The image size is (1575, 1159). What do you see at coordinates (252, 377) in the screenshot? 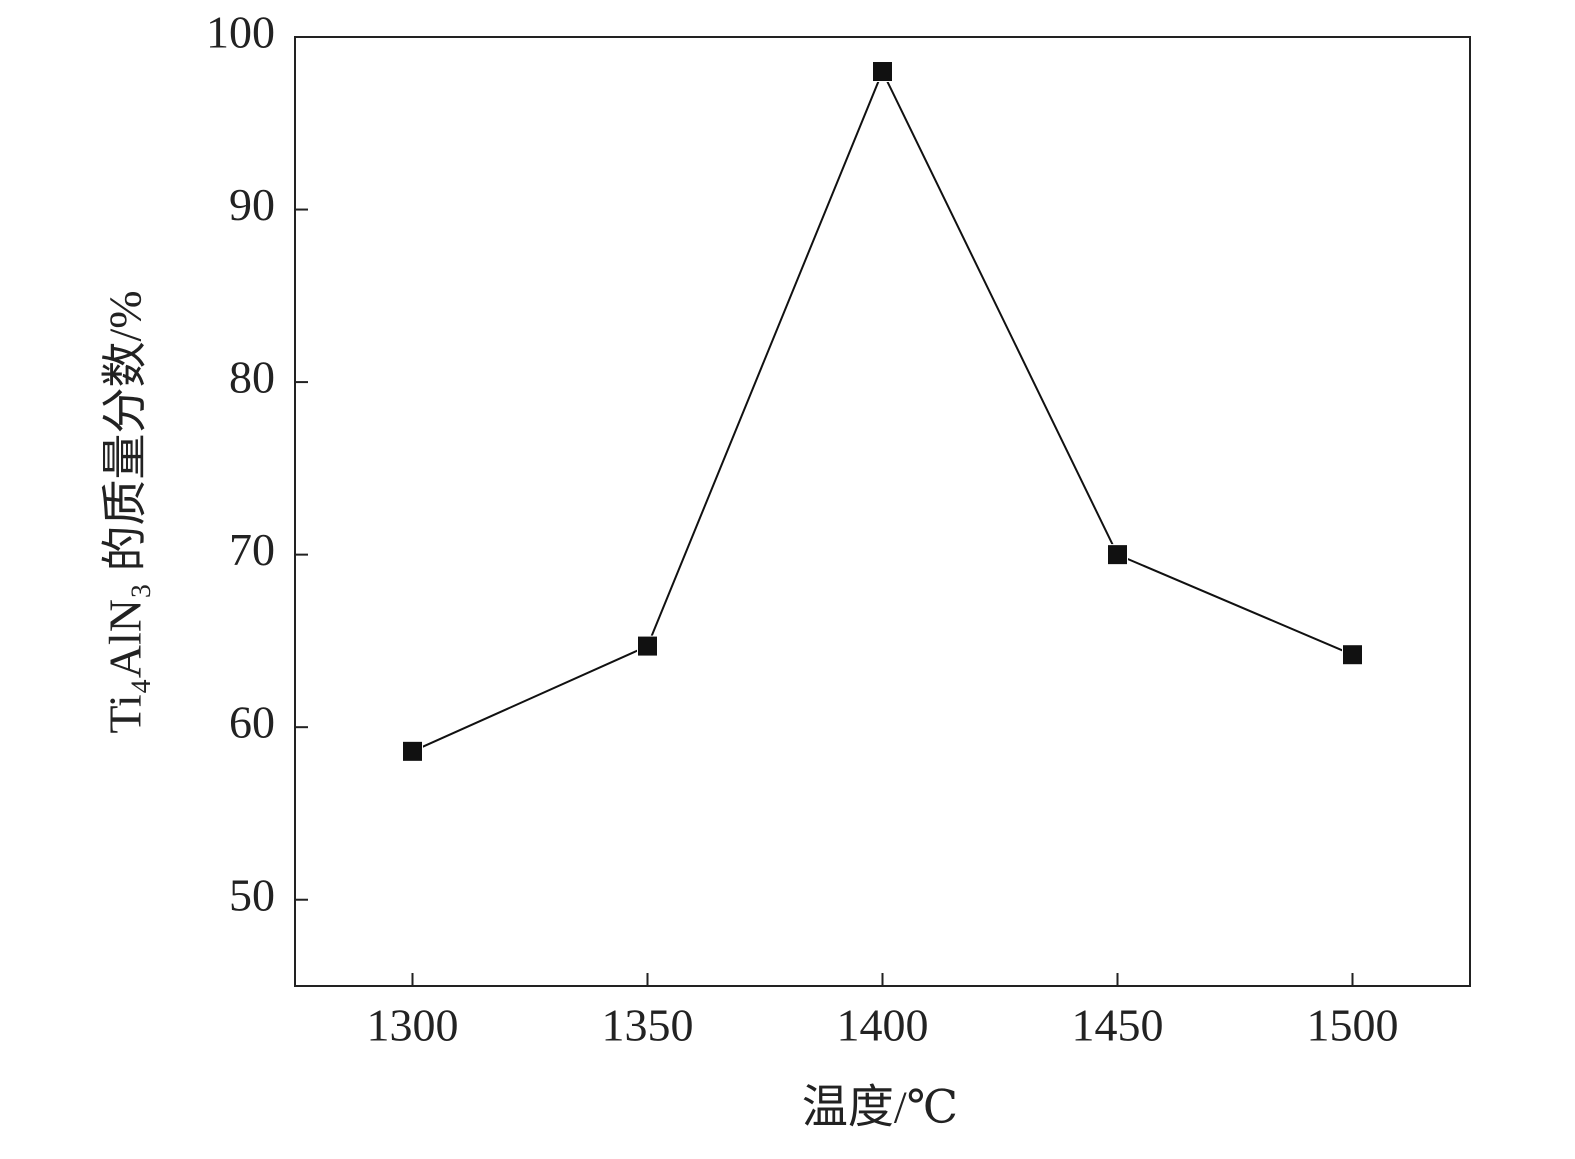
I see `y-tick-label: 80` at bounding box center [252, 377].